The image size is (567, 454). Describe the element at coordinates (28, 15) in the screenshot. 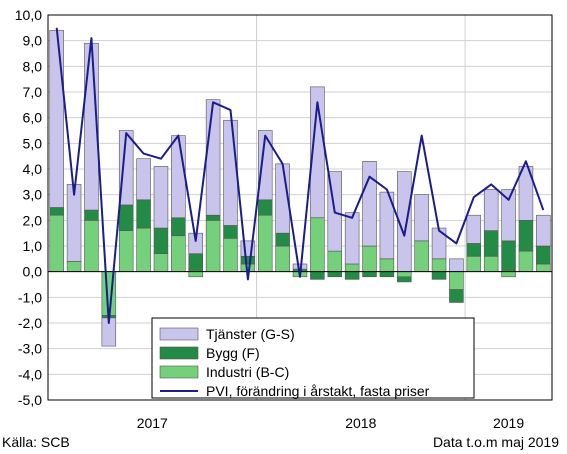

I see `y-tick-label: 10,0` at that location.